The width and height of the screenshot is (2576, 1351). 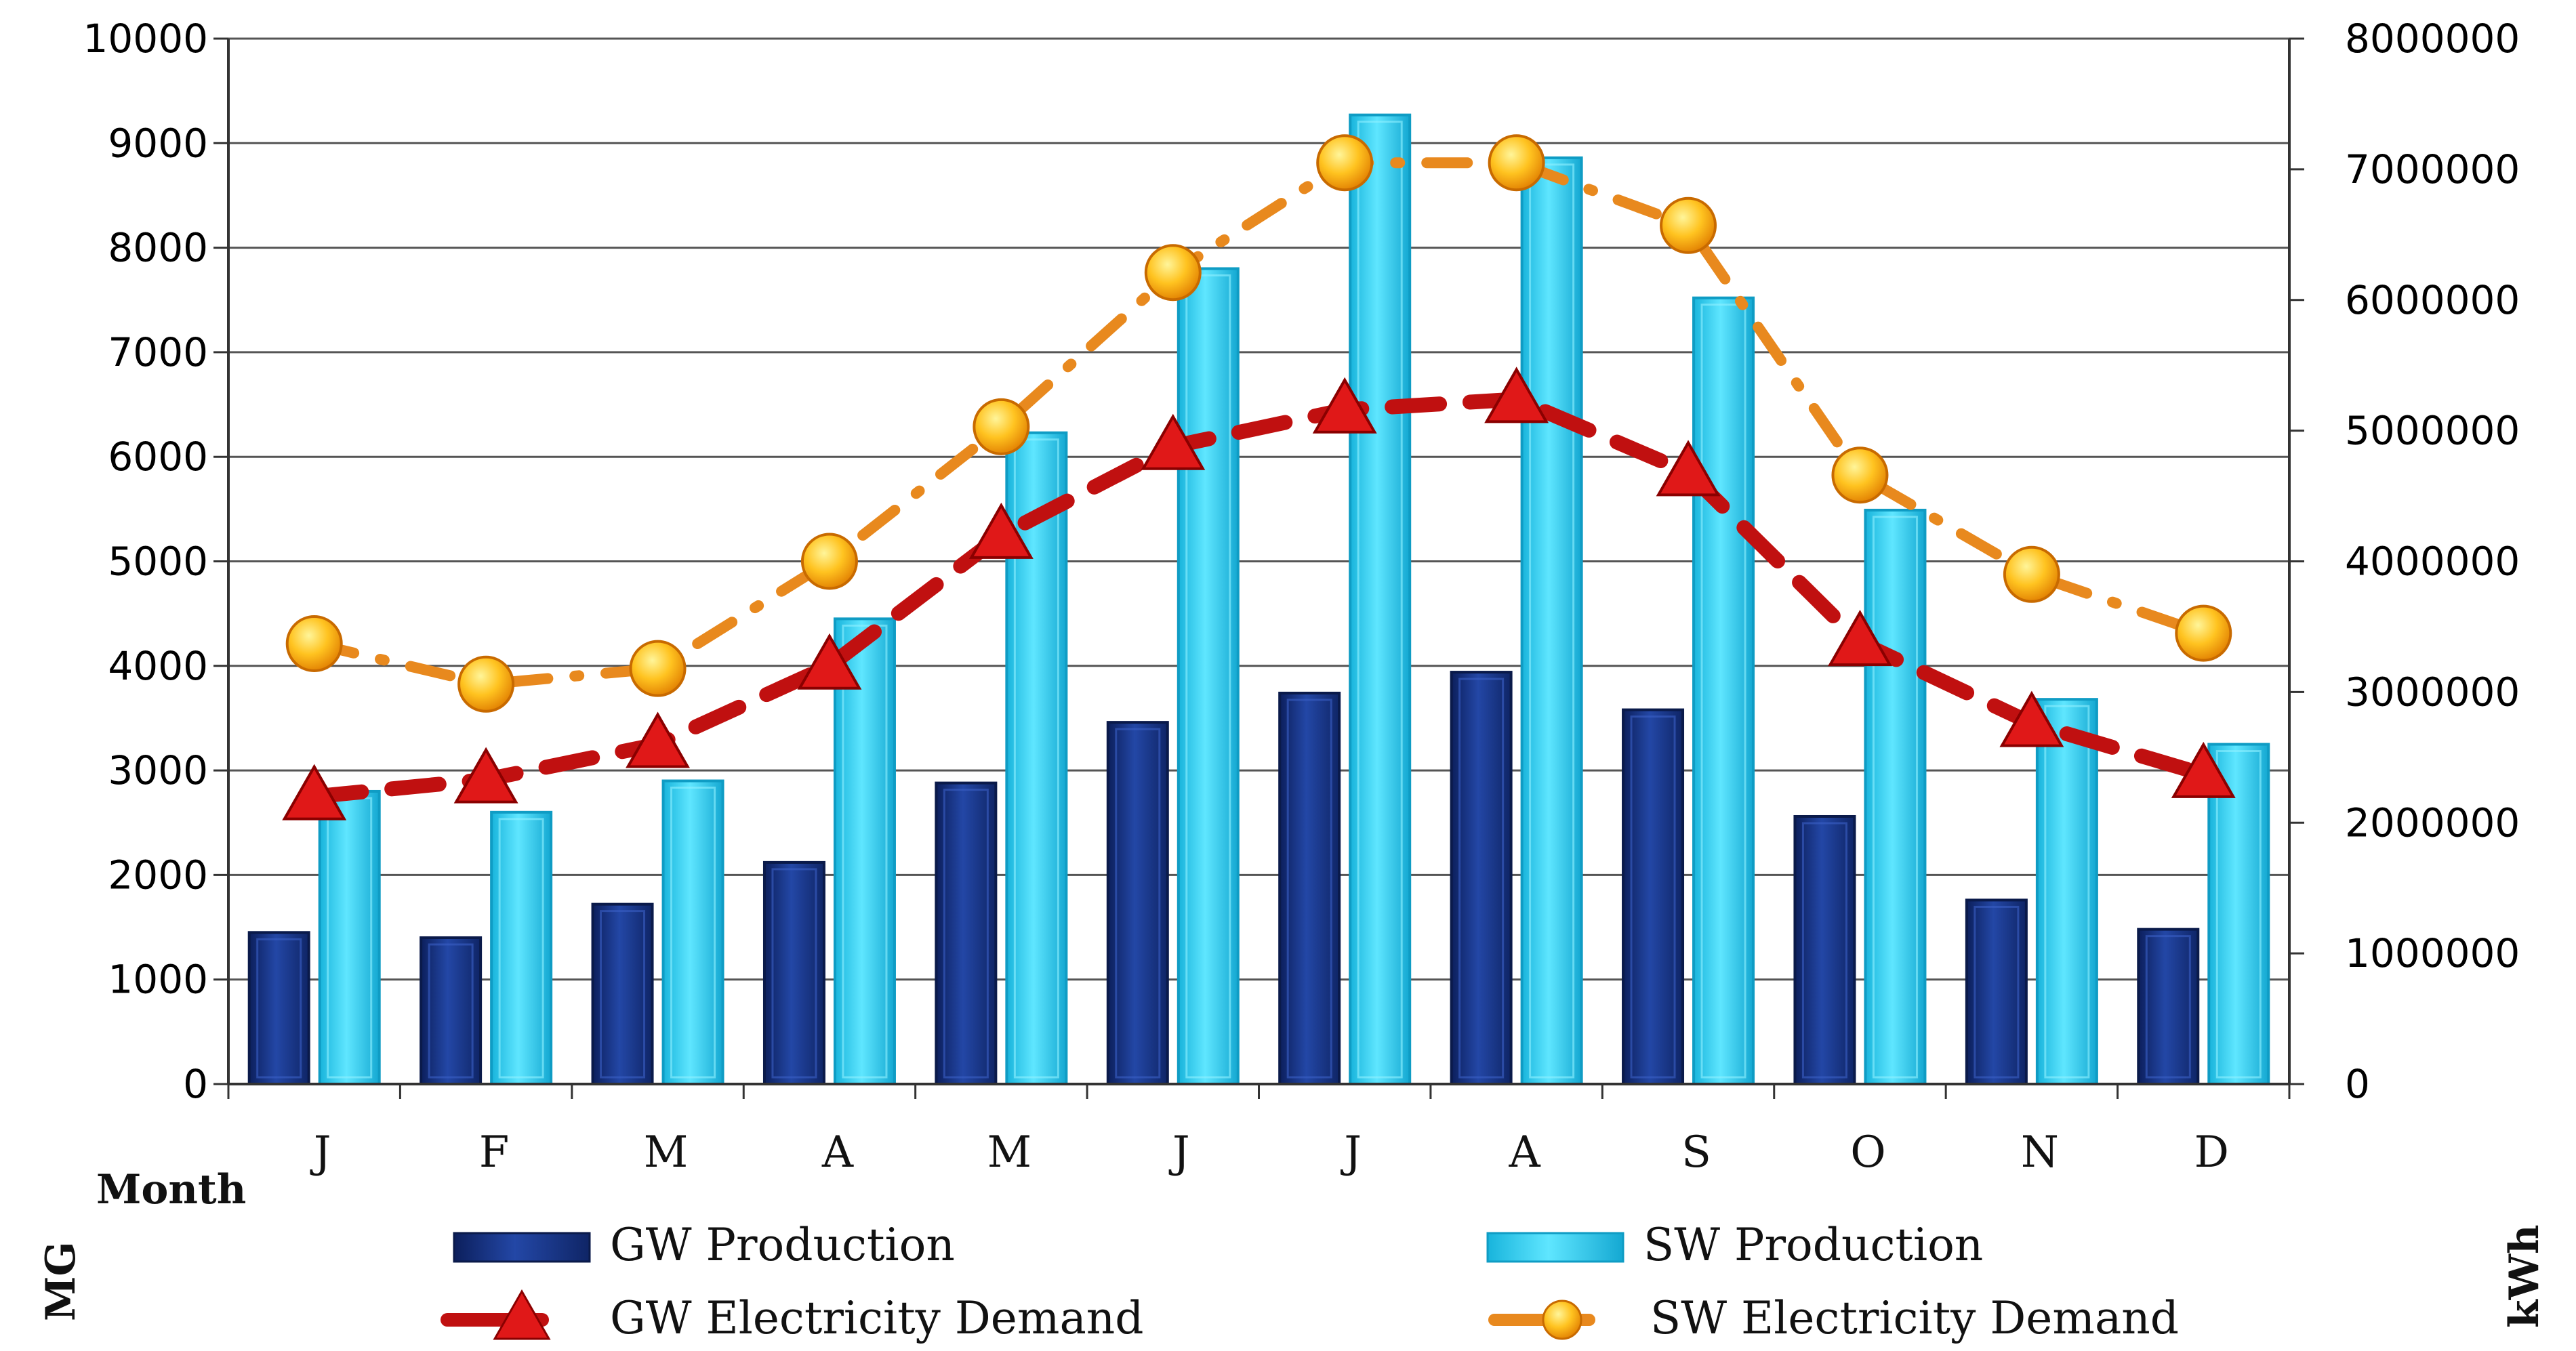 I want to click on x-tick-label: O, so click(x=1868, y=1152).